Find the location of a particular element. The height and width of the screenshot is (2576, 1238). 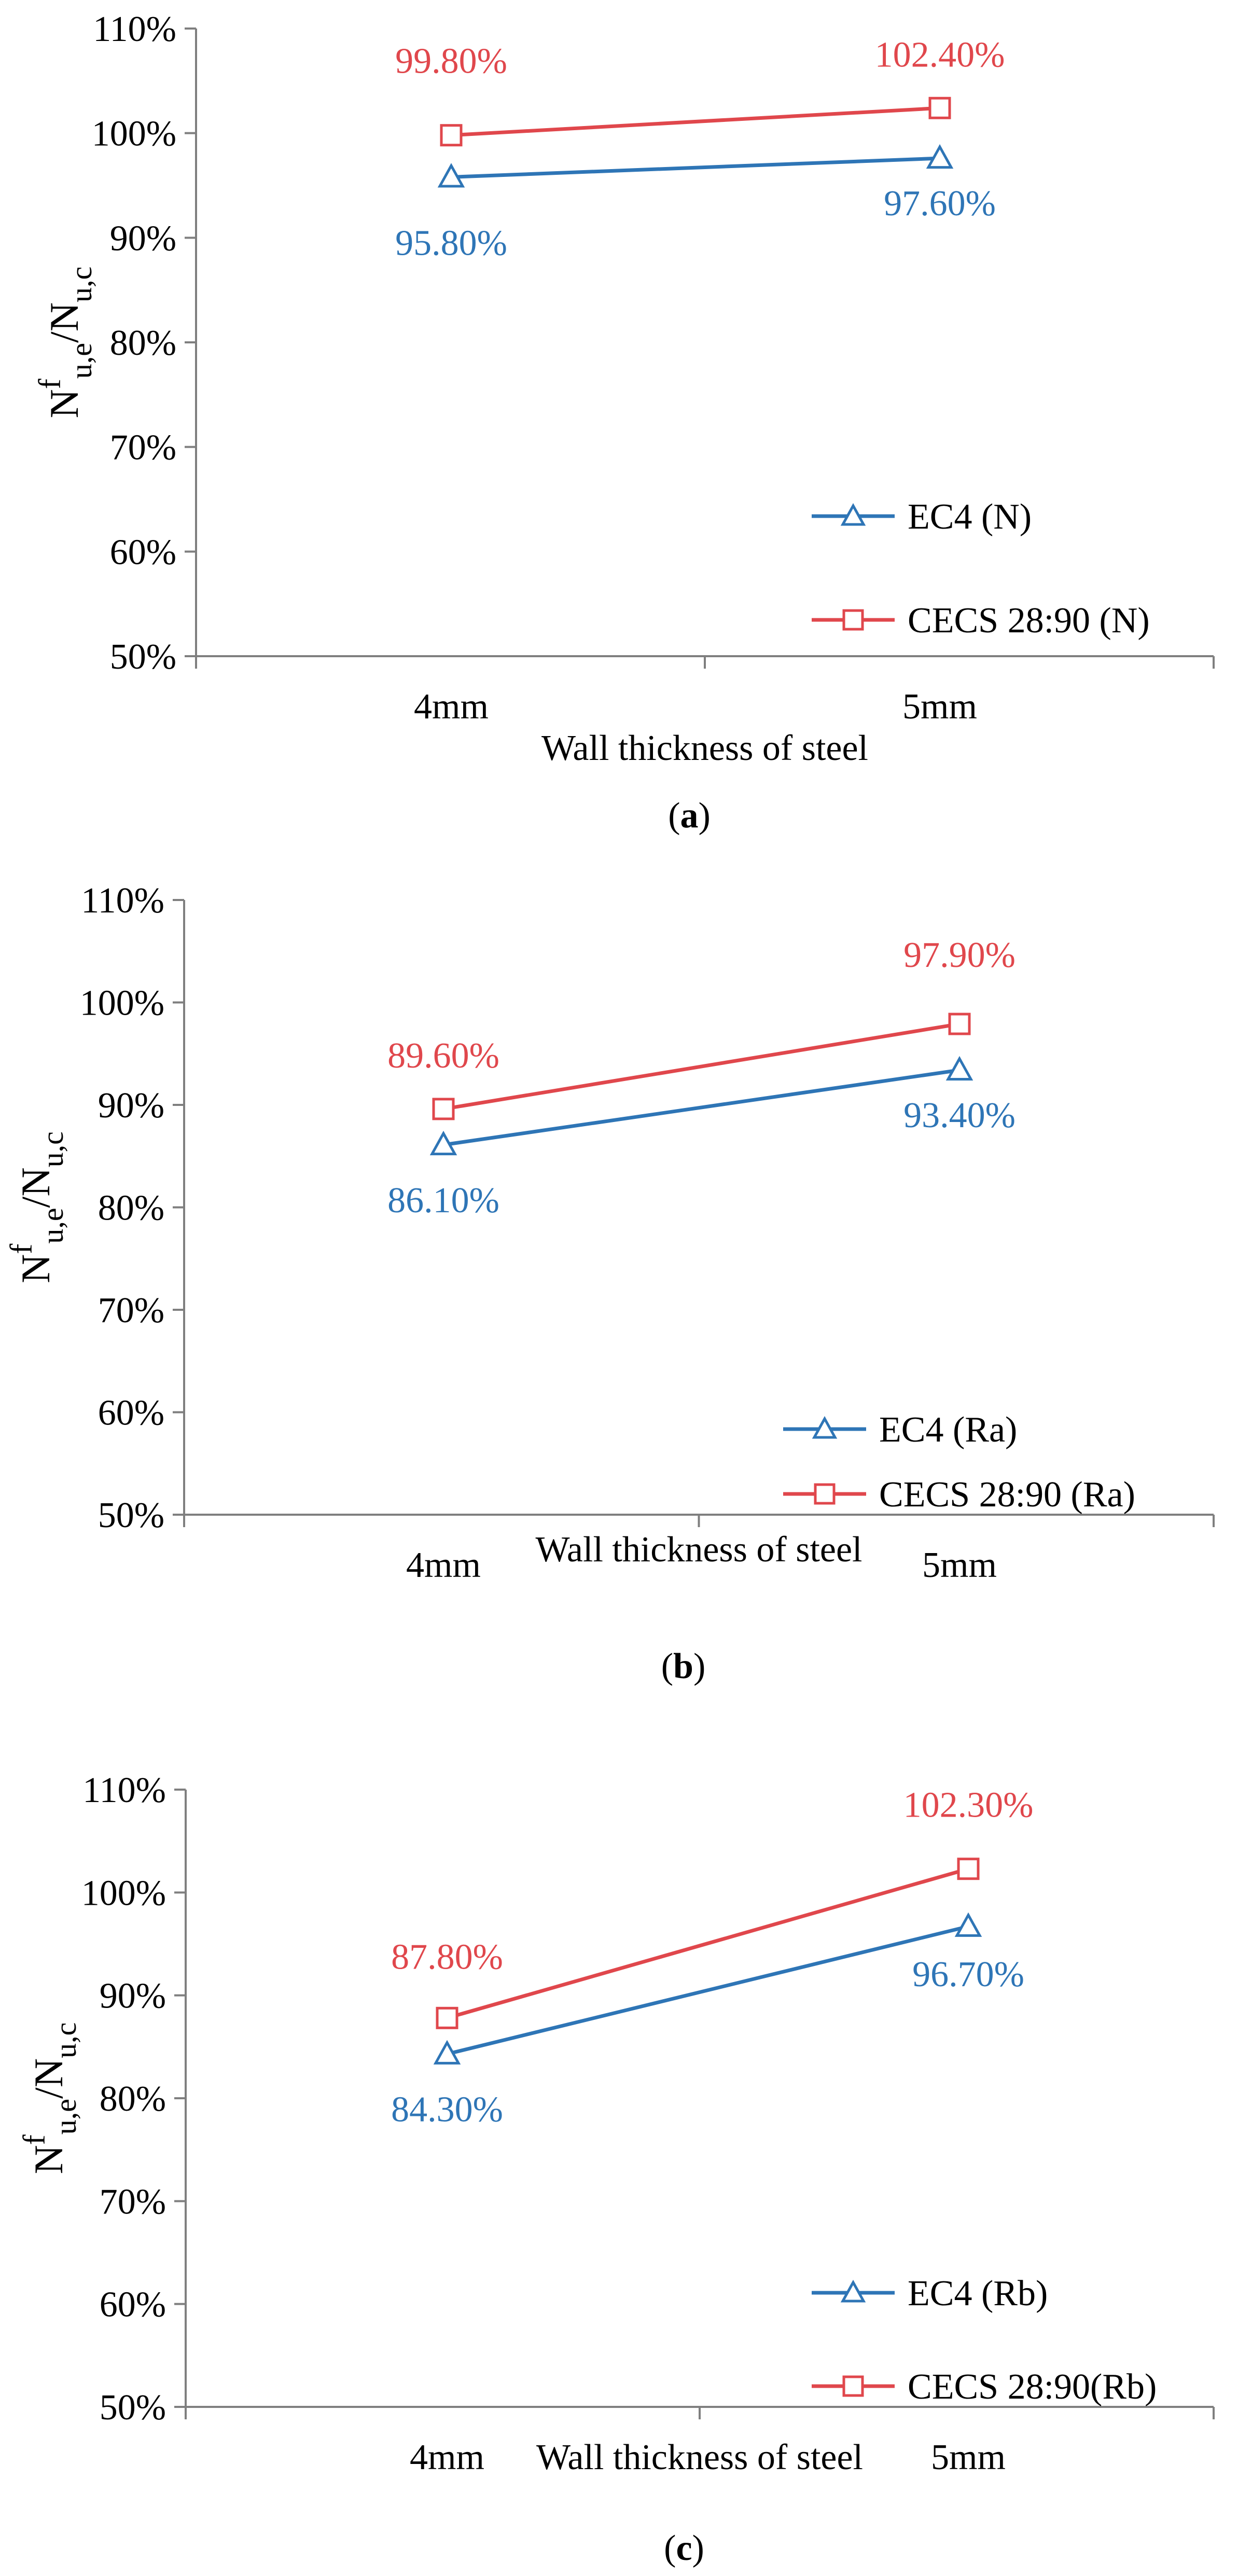

legend-entry-label: CECS 28:90(Rb) is located at coordinates (1032, 2387).